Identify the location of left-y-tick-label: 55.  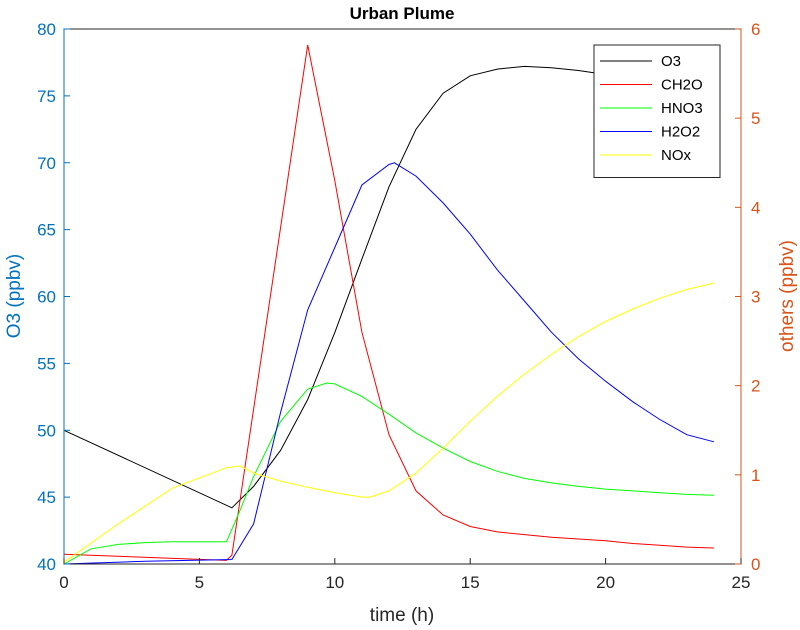
(46, 363).